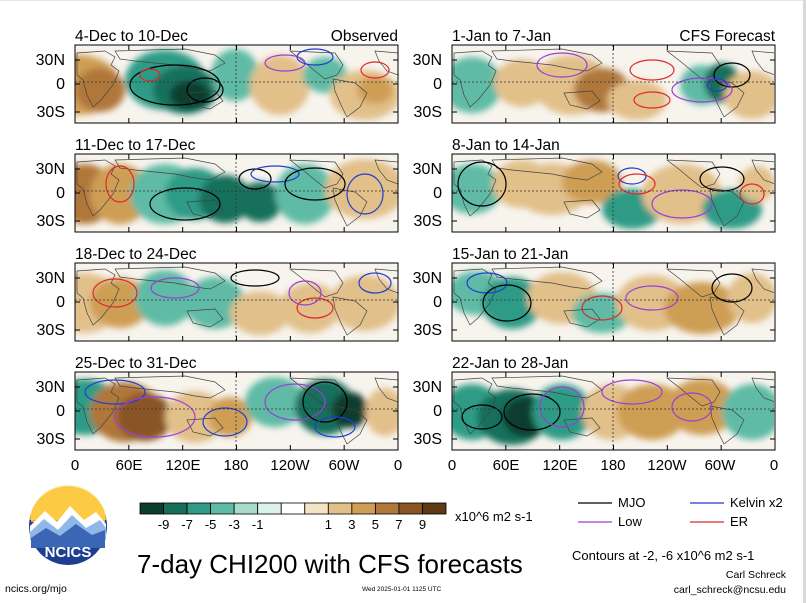 The image size is (806, 603). What do you see at coordinates (756, 575) in the screenshot?
I see `author-name: Carl Schreck` at bounding box center [756, 575].